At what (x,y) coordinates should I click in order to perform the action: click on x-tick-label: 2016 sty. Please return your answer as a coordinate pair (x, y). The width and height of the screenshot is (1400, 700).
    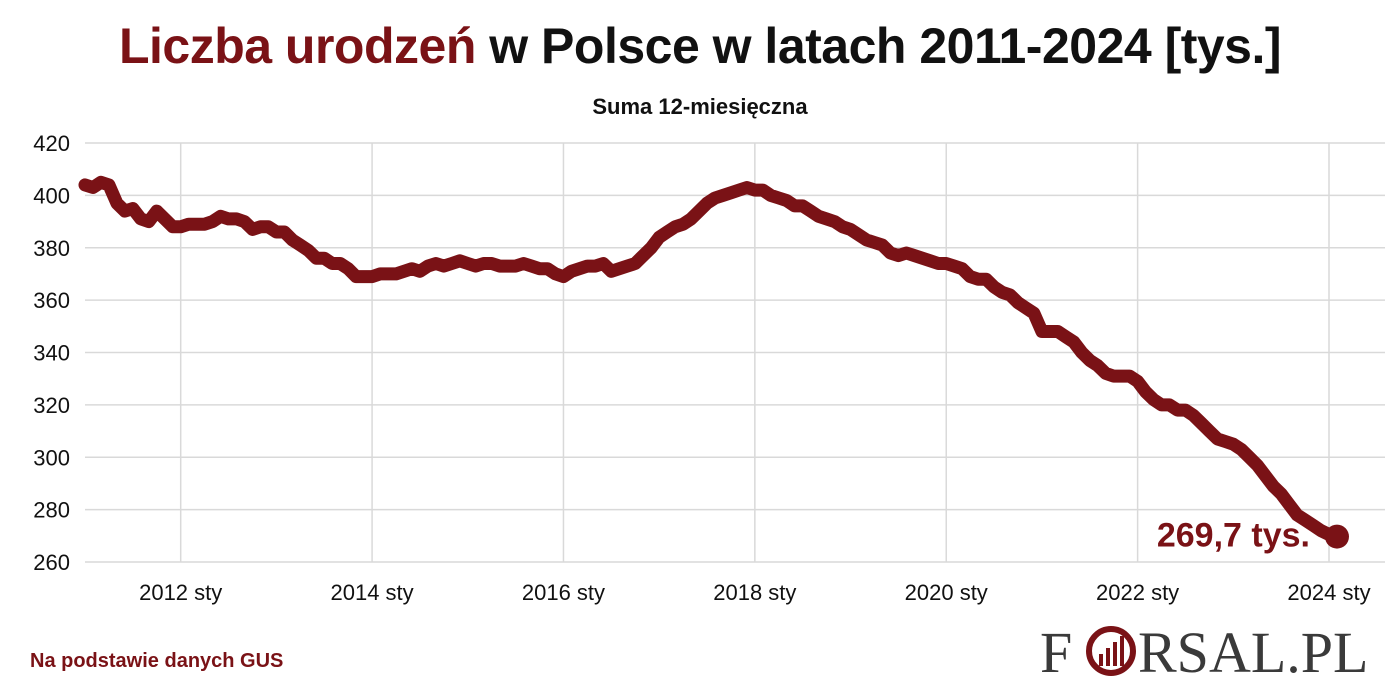
    Looking at the image, I should click on (563, 592).